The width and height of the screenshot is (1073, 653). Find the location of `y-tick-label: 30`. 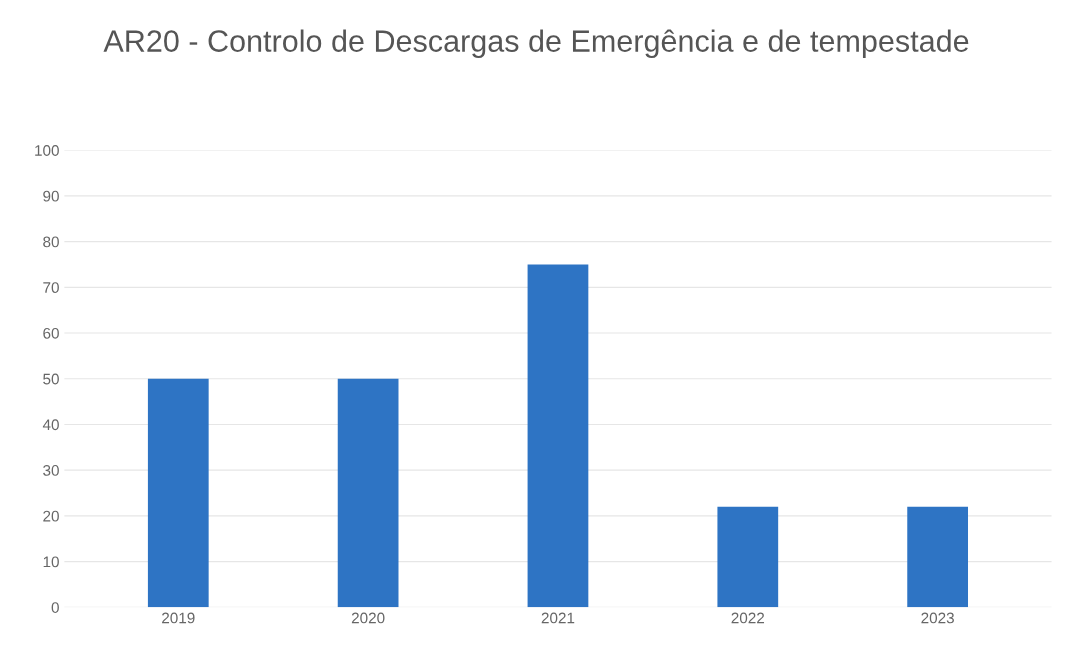

y-tick-label: 30 is located at coordinates (51, 470).